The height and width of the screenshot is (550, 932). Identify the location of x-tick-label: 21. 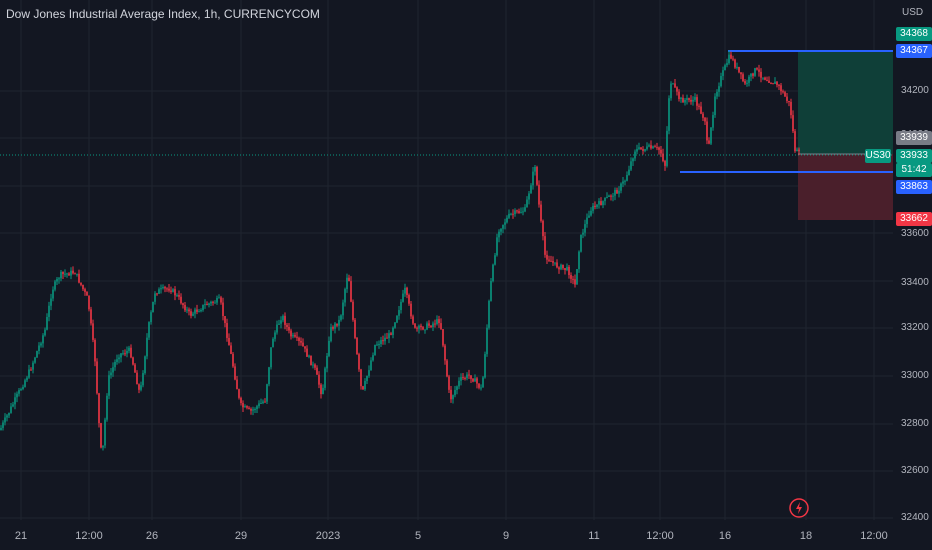
(21, 536).